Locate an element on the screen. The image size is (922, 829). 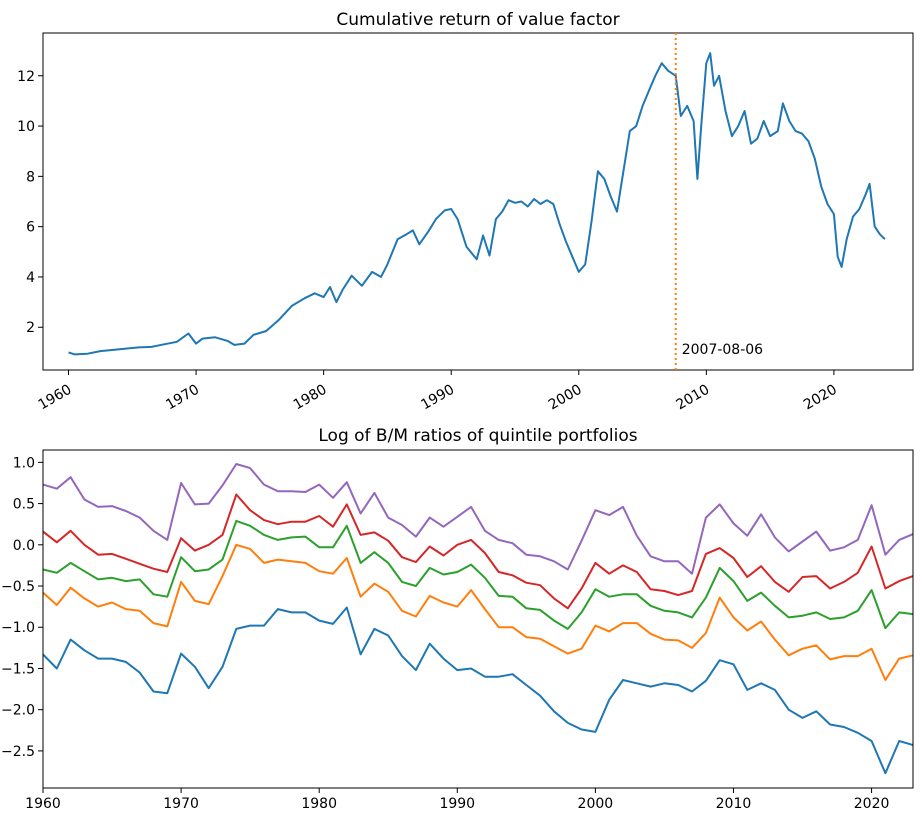
y-tick-label: 8 is located at coordinates (30, 177).